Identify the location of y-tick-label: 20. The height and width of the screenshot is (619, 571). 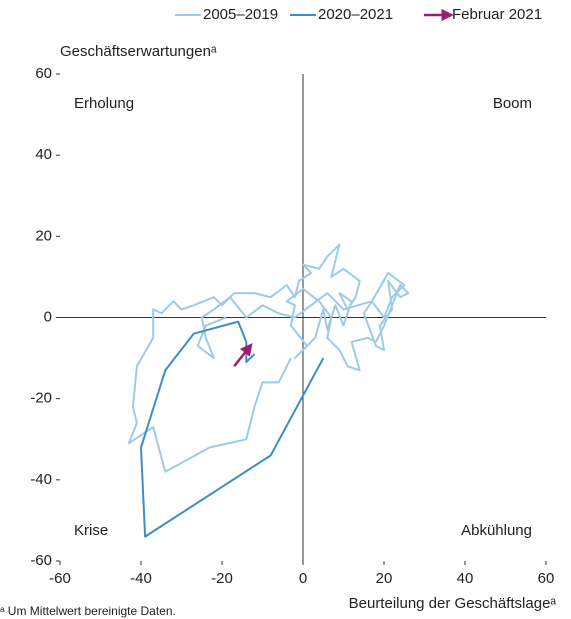
(43, 235).